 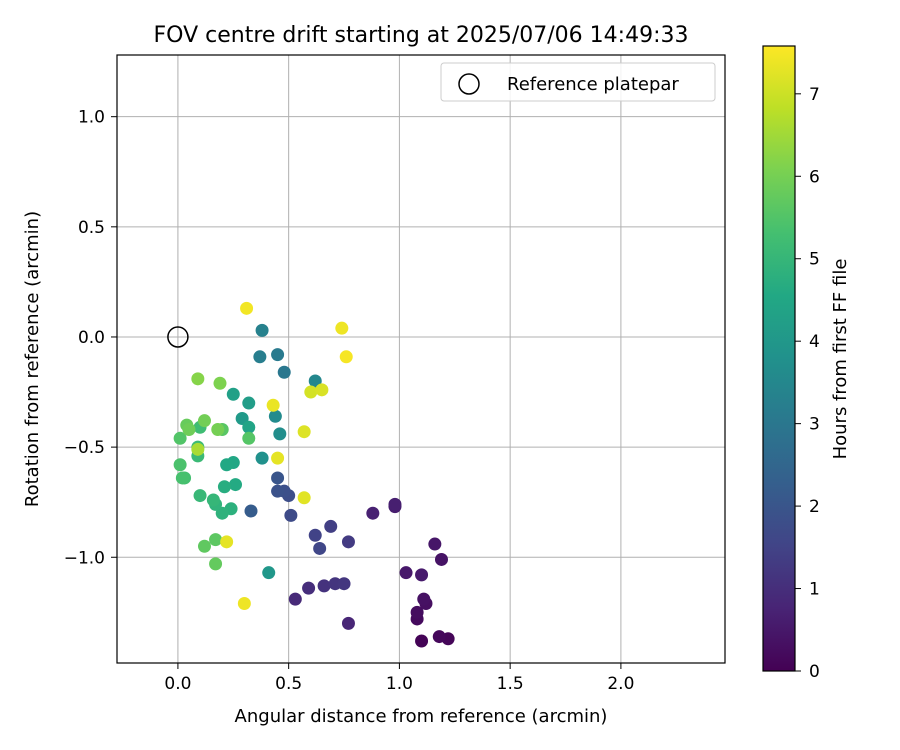 I want to click on colorbar-tick-label: 4, so click(x=814, y=342).